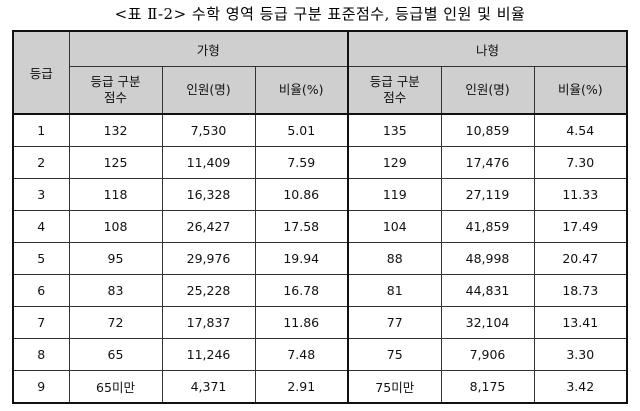 Image resolution: width=640 pixels, height=411 pixels. What do you see at coordinates (208, 354) in the screenshot?
I see `a-people-cell: 11,246` at bounding box center [208, 354].